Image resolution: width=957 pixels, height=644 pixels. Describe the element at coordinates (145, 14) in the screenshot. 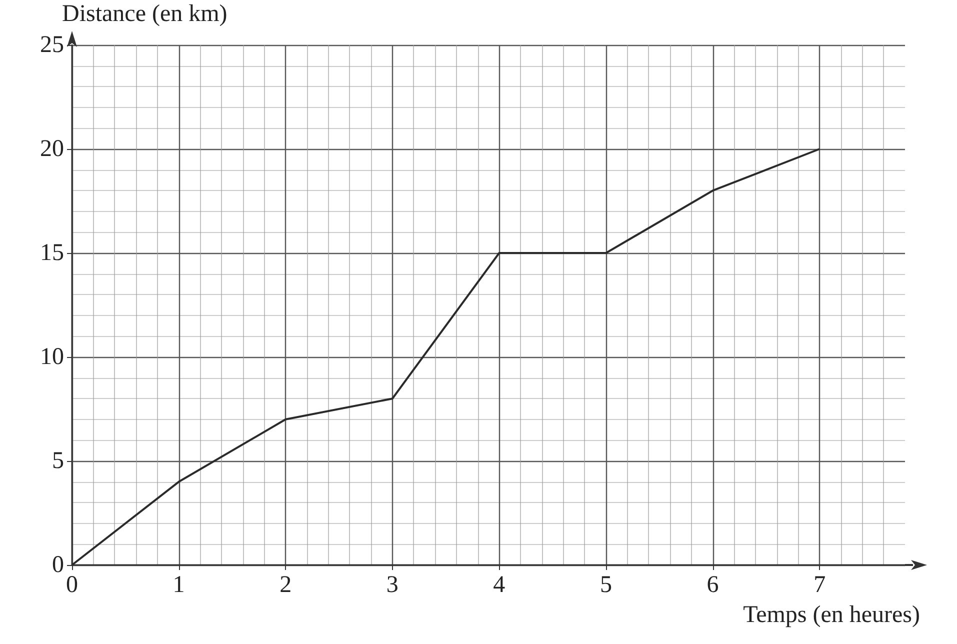

I see `y-axis-title: Distance (en km)` at that location.